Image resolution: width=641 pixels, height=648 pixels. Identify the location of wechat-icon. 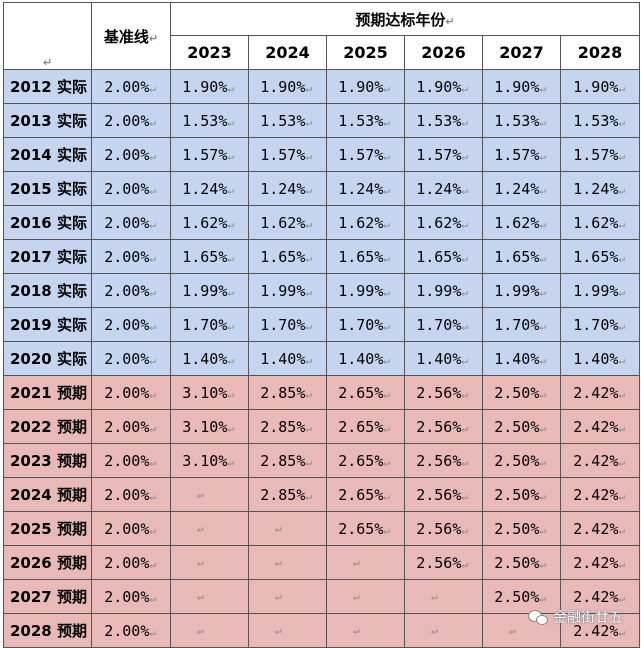
(538, 617).